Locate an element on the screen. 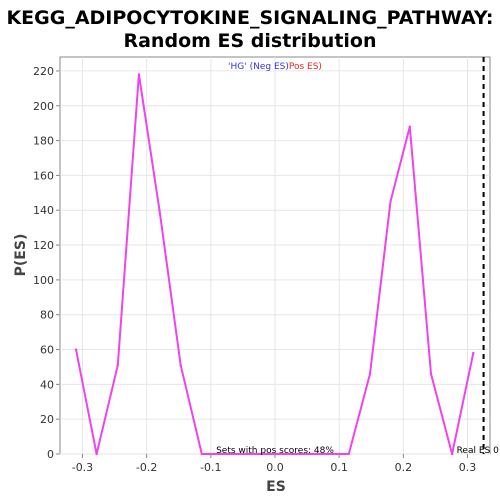 This screenshot has height=500, width=500. x-tick-label: 0.2 is located at coordinates (404, 467).